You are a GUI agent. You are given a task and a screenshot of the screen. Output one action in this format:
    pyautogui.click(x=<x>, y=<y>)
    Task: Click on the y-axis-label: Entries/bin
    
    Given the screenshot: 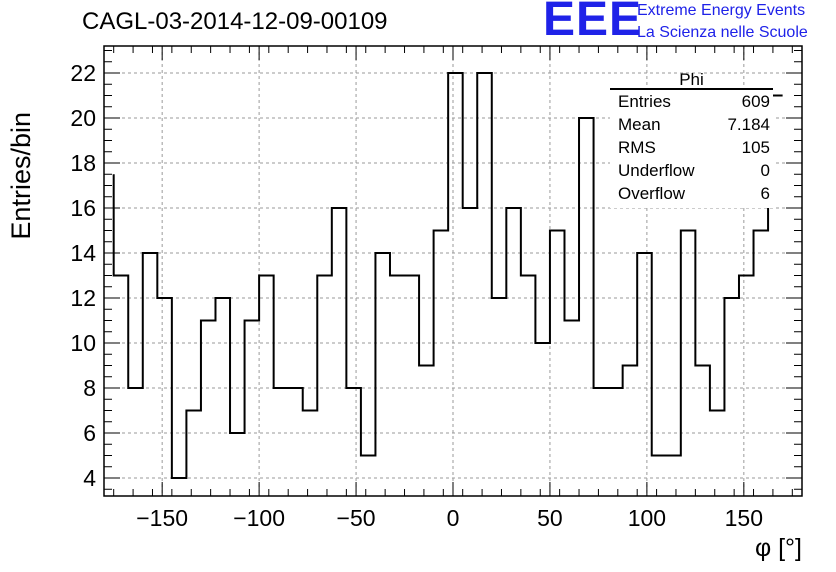 What is the action you would take?
    pyautogui.click(x=21, y=176)
    